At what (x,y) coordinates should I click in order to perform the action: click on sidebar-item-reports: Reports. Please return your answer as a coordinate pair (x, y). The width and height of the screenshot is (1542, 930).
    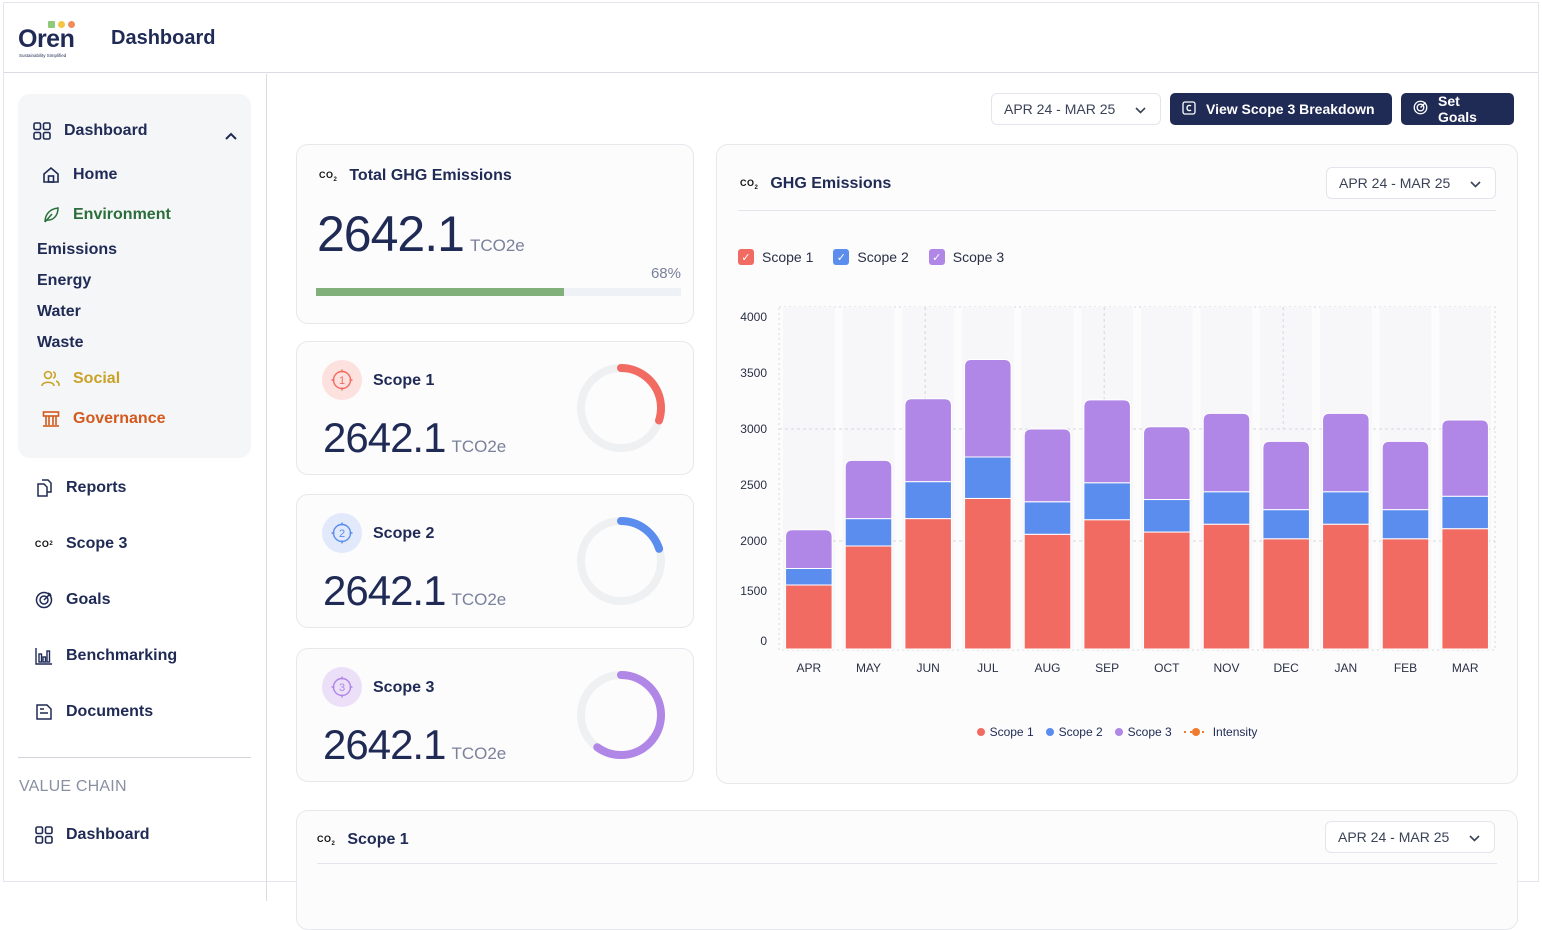
    Looking at the image, I should click on (80, 488).